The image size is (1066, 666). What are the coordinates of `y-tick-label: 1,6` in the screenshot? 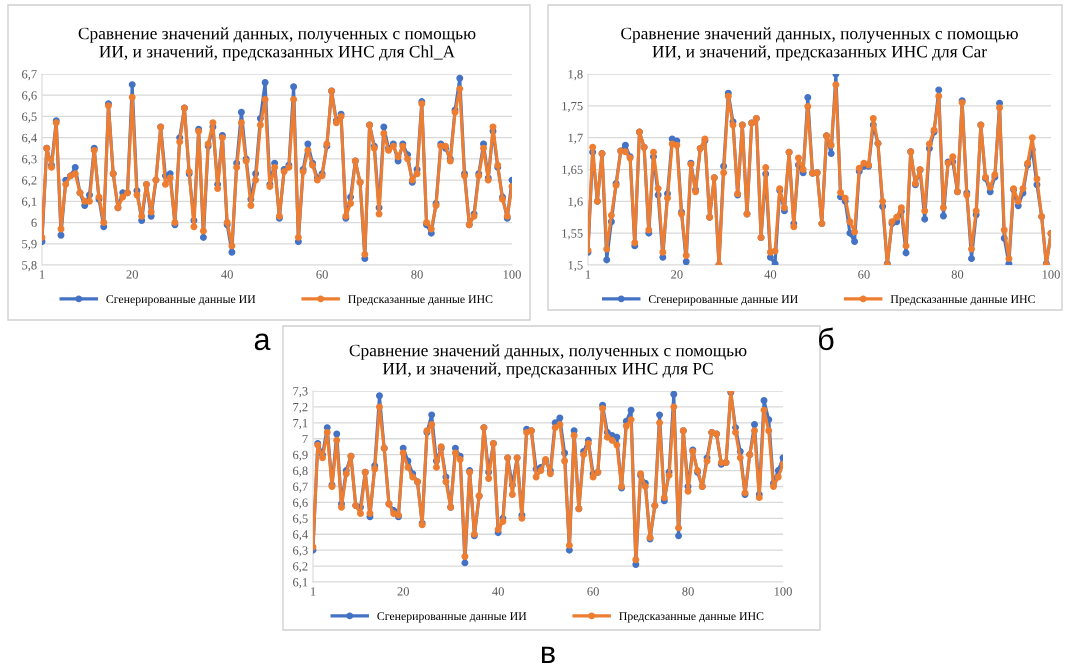 It's located at (575, 202).